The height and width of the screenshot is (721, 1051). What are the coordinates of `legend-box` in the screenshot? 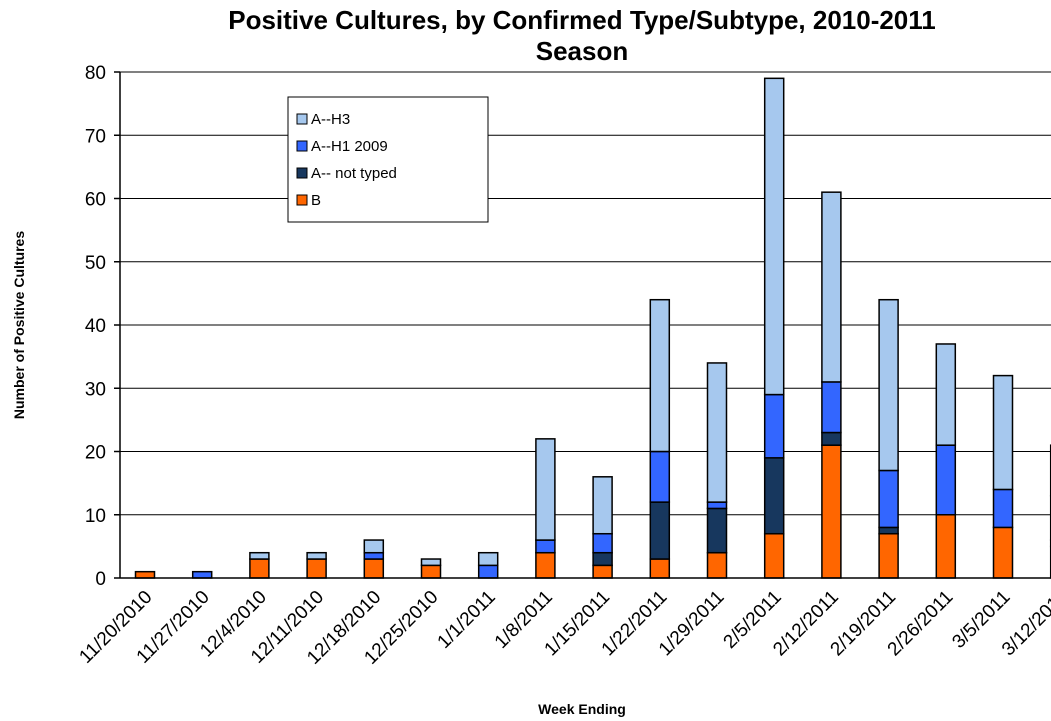 It's located at (388, 159).